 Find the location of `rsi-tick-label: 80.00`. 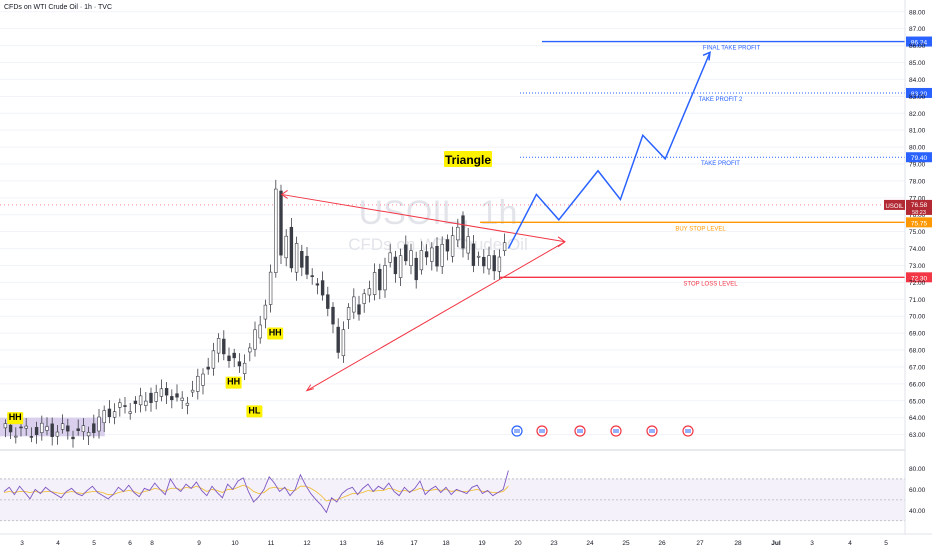

rsi-tick-label: 80.00 is located at coordinates (917, 469).